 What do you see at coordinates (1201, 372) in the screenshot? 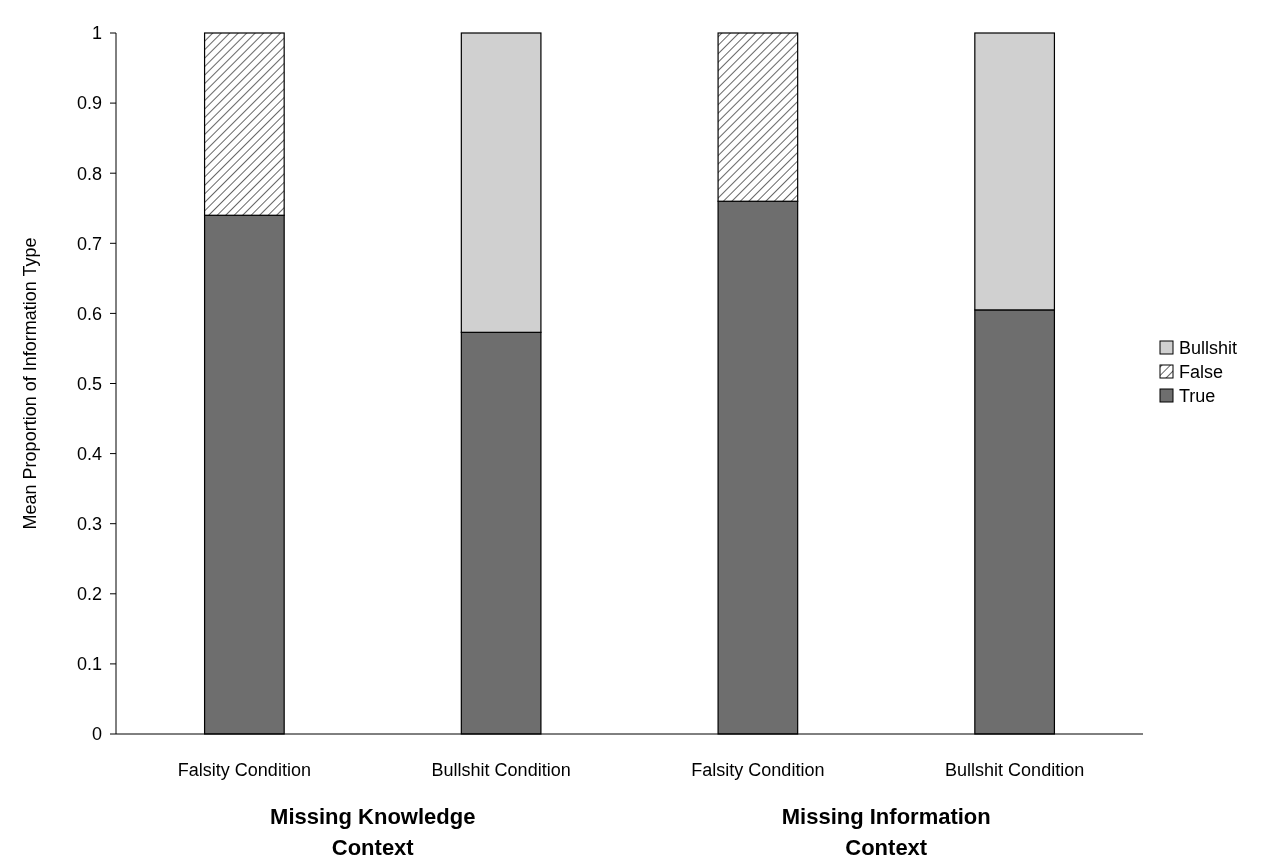
I see `legend-label: False` at bounding box center [1201, 372].